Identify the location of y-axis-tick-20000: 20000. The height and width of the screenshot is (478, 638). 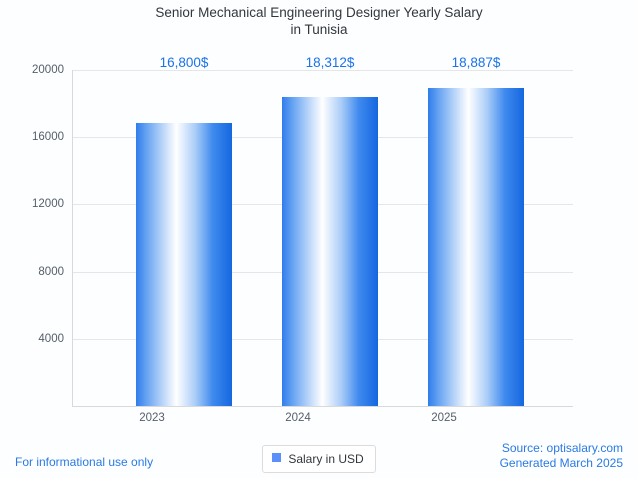
(48, 70).